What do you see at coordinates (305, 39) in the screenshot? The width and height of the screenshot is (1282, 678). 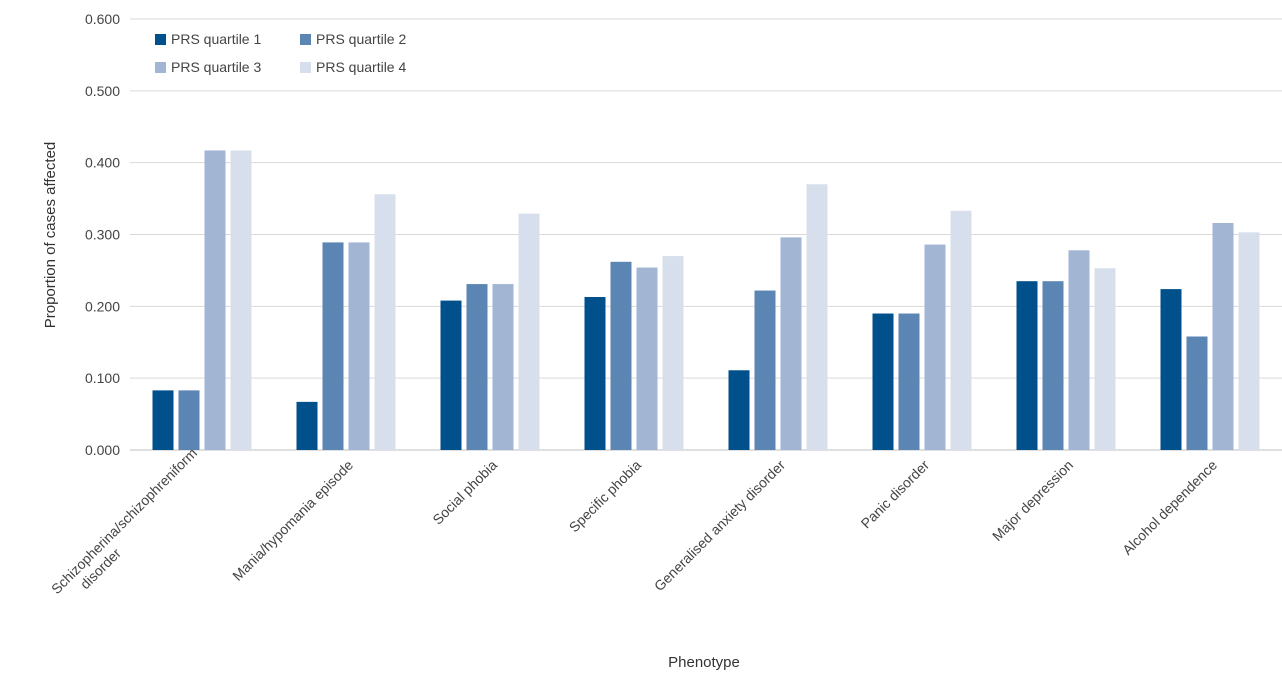 I see `legend-swatch-q2` at bounding box center [305, 39].